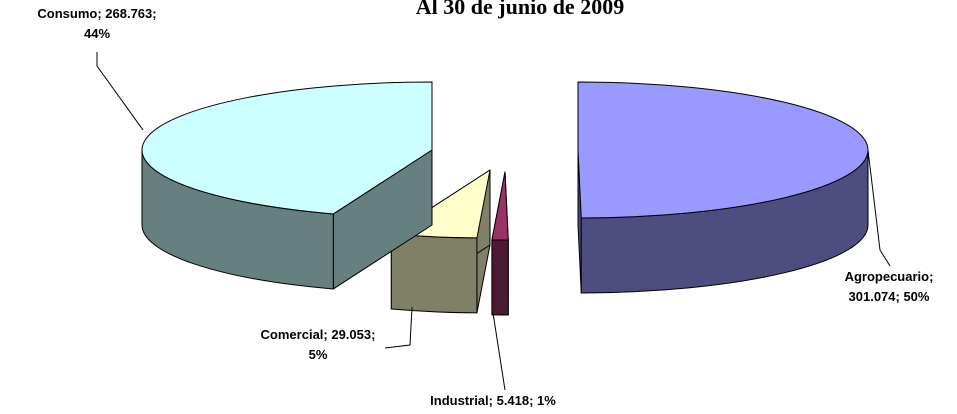  I want to click on data-label: Agropecuario;, so click(889, 276).